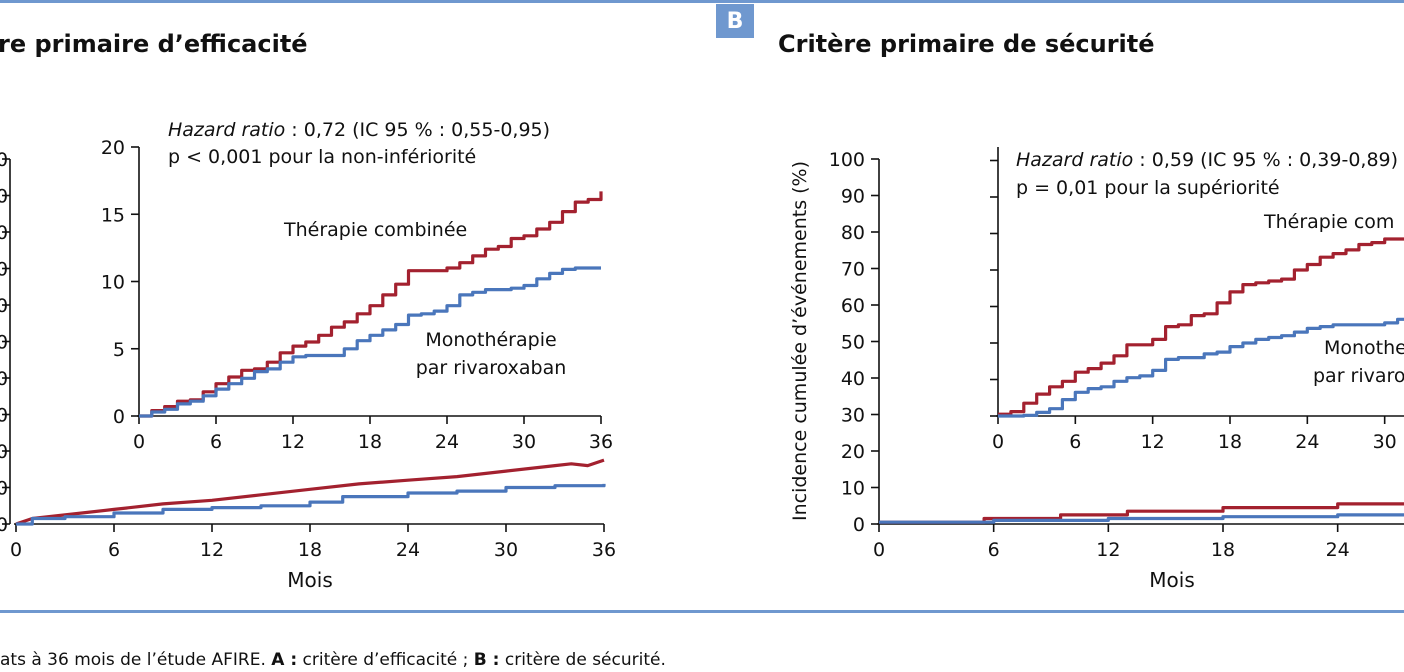 Image resolution: width=1404 pixels, height=672 pixels. Describe the element at coordinates (133, 660) in the screenshot. I see `caption-lead: ats à 36 mois de l’étude AFIRE.` at that location.